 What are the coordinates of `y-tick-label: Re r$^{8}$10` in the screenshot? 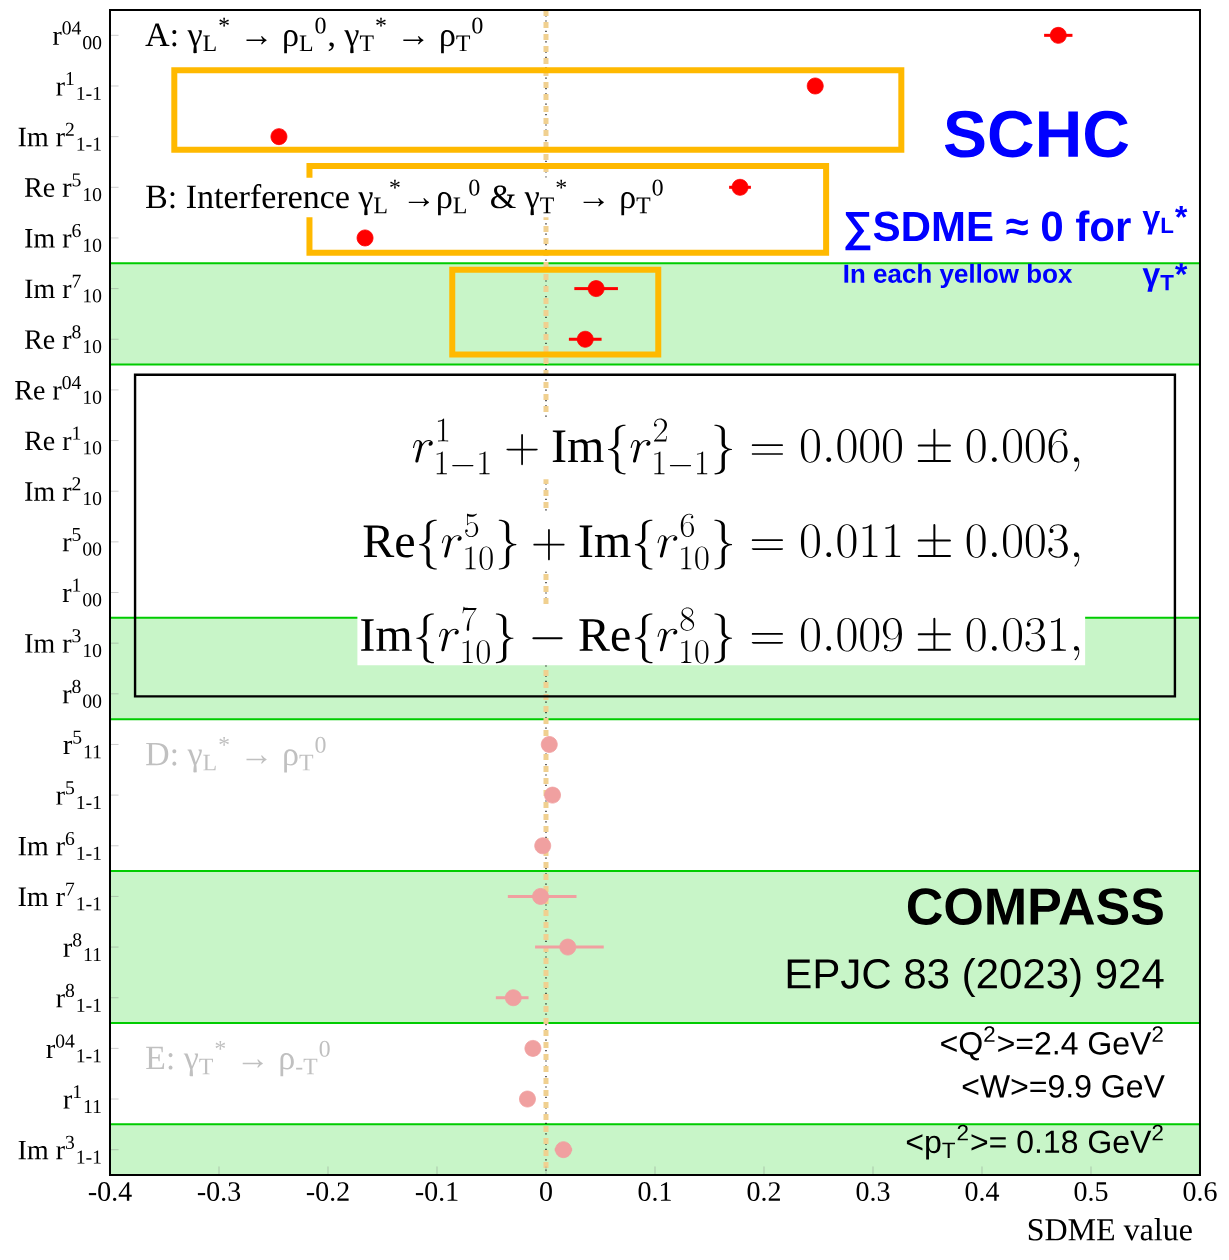 It's located at (63, 339).